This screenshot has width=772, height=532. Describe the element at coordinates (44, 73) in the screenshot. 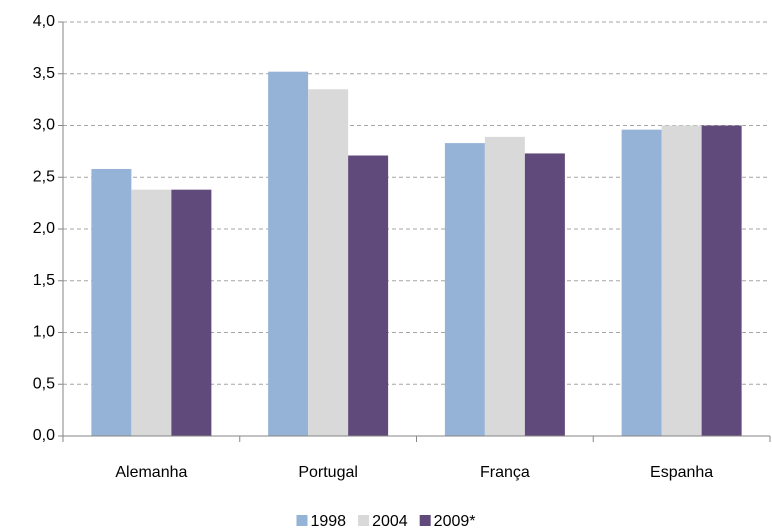

I see `y-tick-label: 3,5` at that location.